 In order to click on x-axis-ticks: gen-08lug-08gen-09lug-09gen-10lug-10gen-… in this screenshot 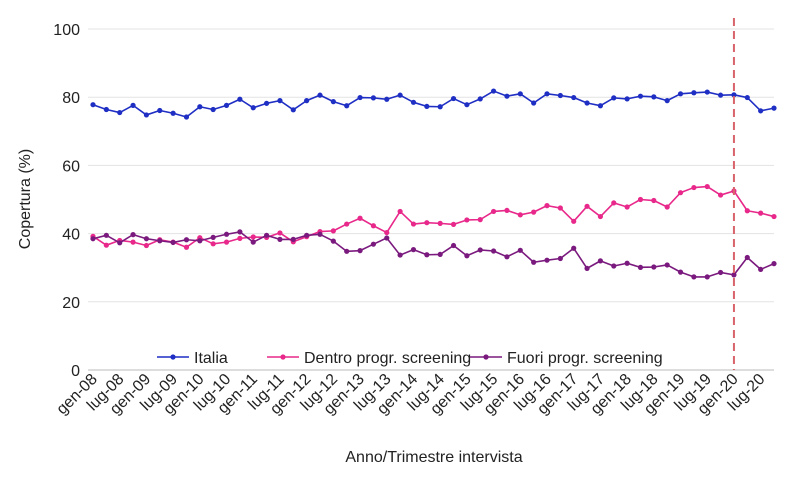, I will do `click(411, 394)`.